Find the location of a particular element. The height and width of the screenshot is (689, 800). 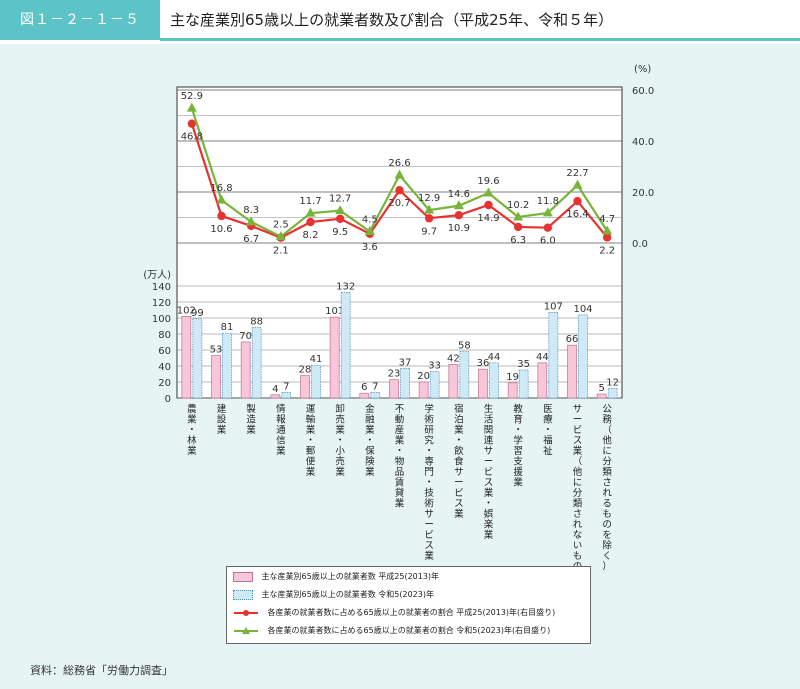

line-label-2023: 19.6 is located at coordinates (488, 181).